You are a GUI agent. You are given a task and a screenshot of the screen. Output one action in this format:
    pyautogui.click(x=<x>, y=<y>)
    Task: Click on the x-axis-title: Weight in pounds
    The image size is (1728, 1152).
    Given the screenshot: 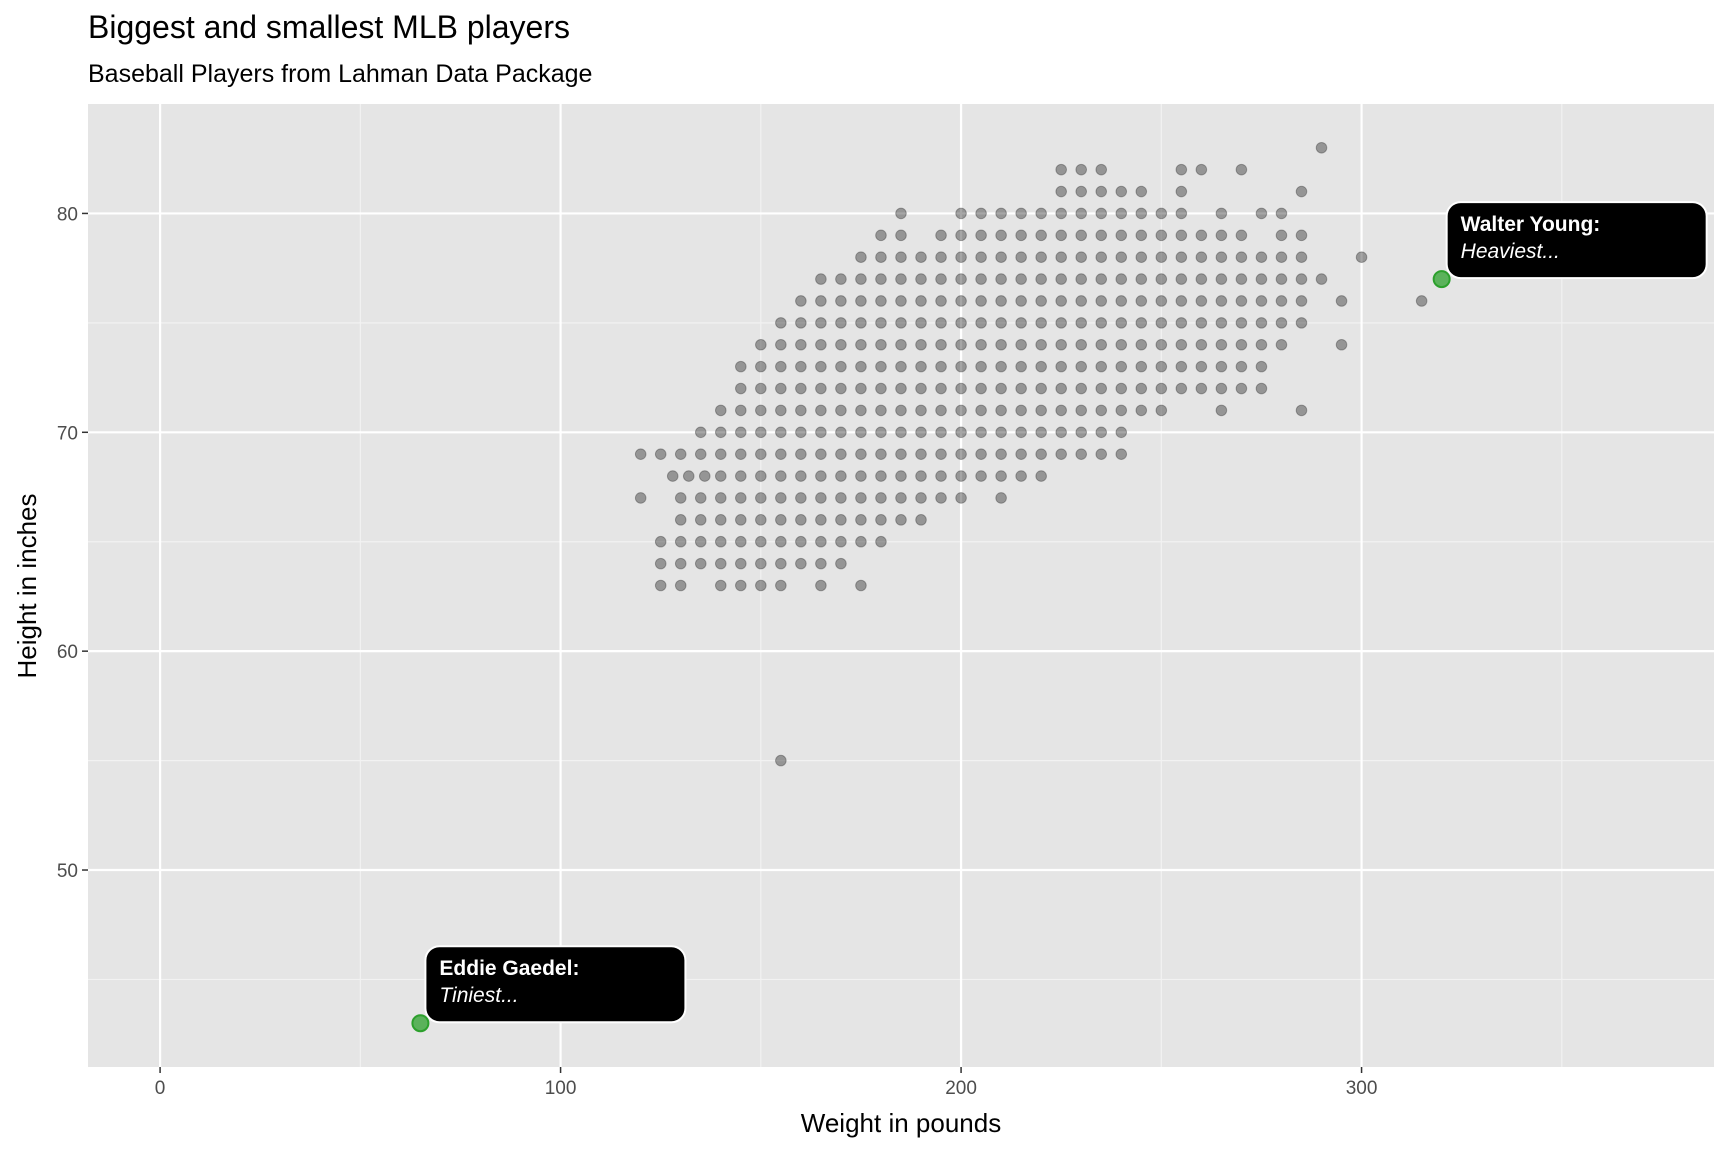 What is the action you would take?
    pyautogui.click(x=901, y=1123)
    